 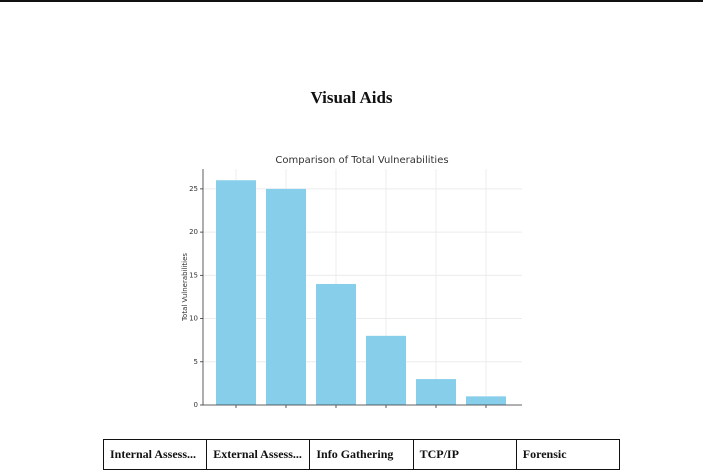 I want to click on y-tick-label: 5, so click(x=196, y=362).